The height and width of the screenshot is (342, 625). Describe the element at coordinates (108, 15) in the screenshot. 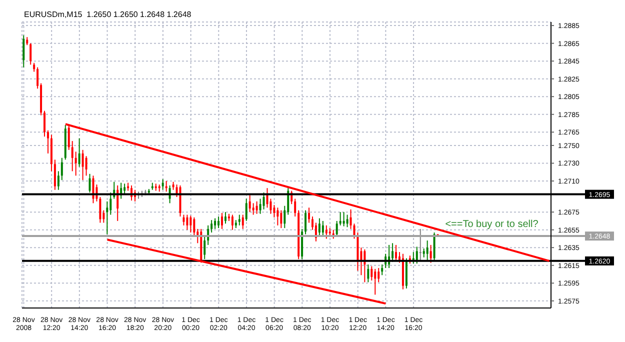

I see `chart-title: EURUSDm,M15 1.2650 1.2650 1.2648 1.2648` at that location.